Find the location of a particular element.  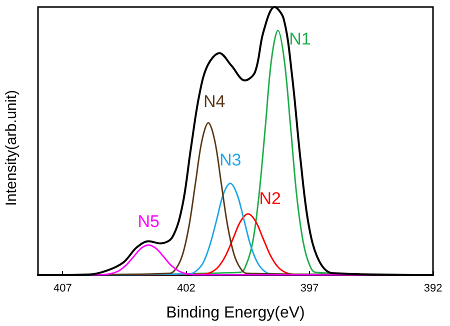

x-axis-title: Binding Energy(eV) is located at coordinates (235, 313).